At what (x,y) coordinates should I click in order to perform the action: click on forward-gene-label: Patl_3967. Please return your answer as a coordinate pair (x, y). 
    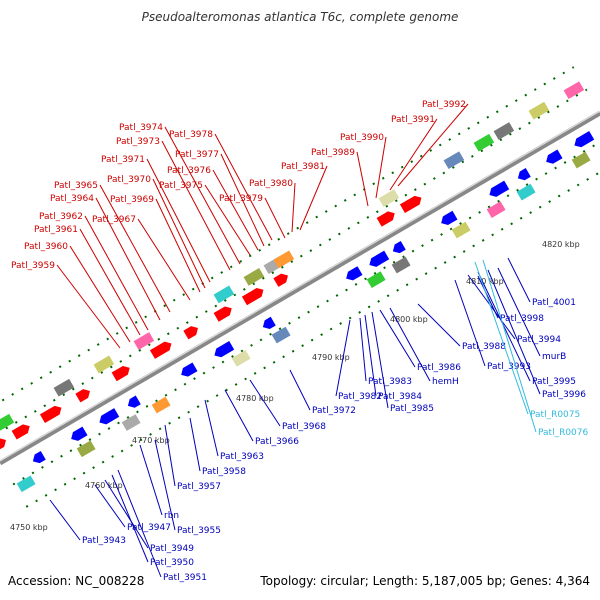
    Looking at the image, I should click on (114, 220).